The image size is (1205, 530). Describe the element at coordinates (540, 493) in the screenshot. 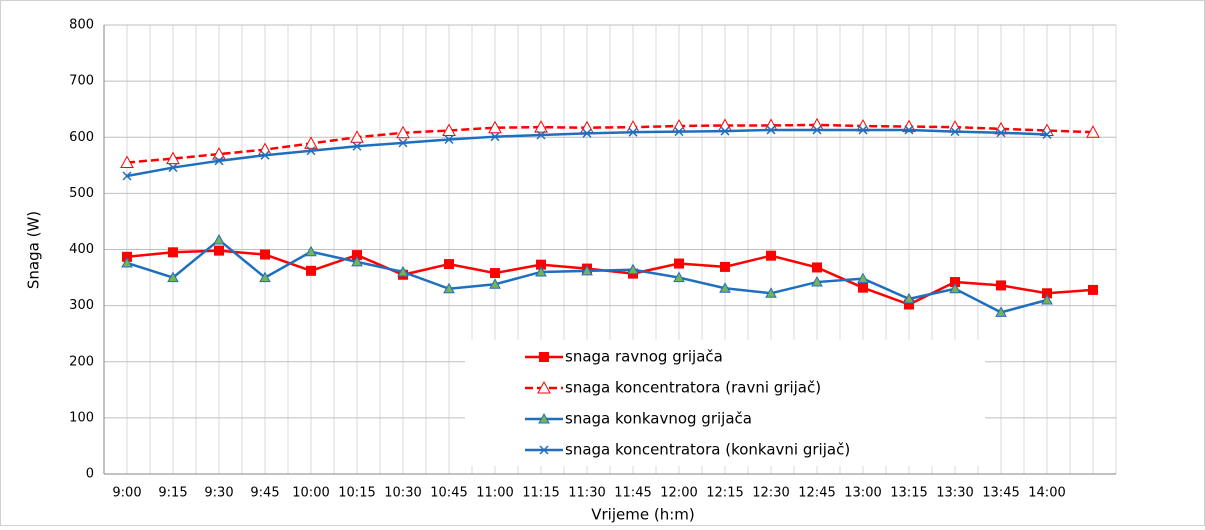

I see `x-tick-label: 11:15` at that location.